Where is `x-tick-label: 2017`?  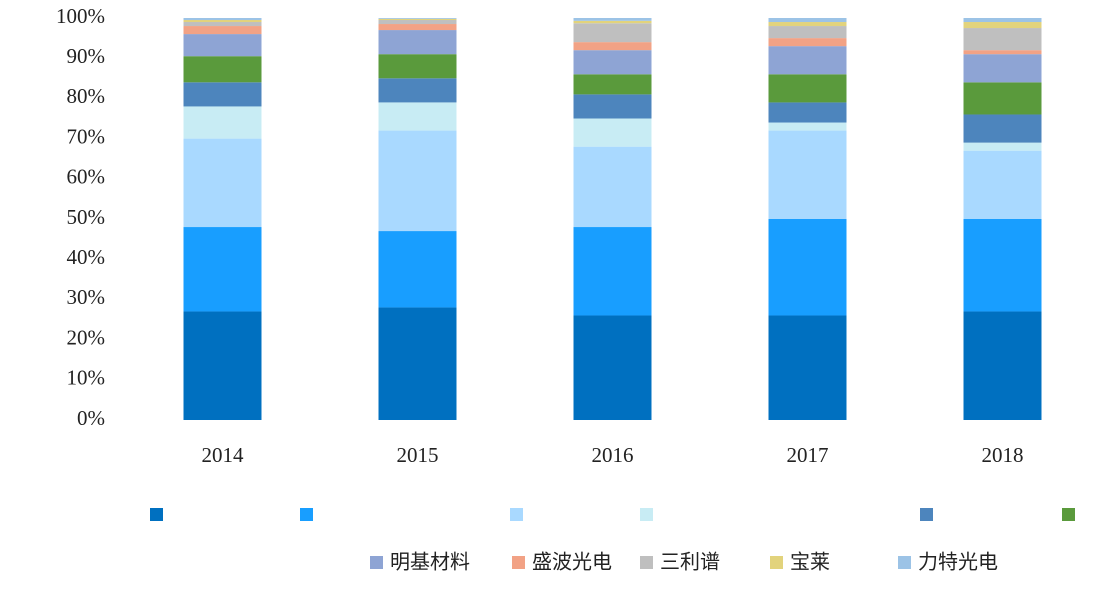
x-tick-label: 2017 is located at coordinates (808, 455).